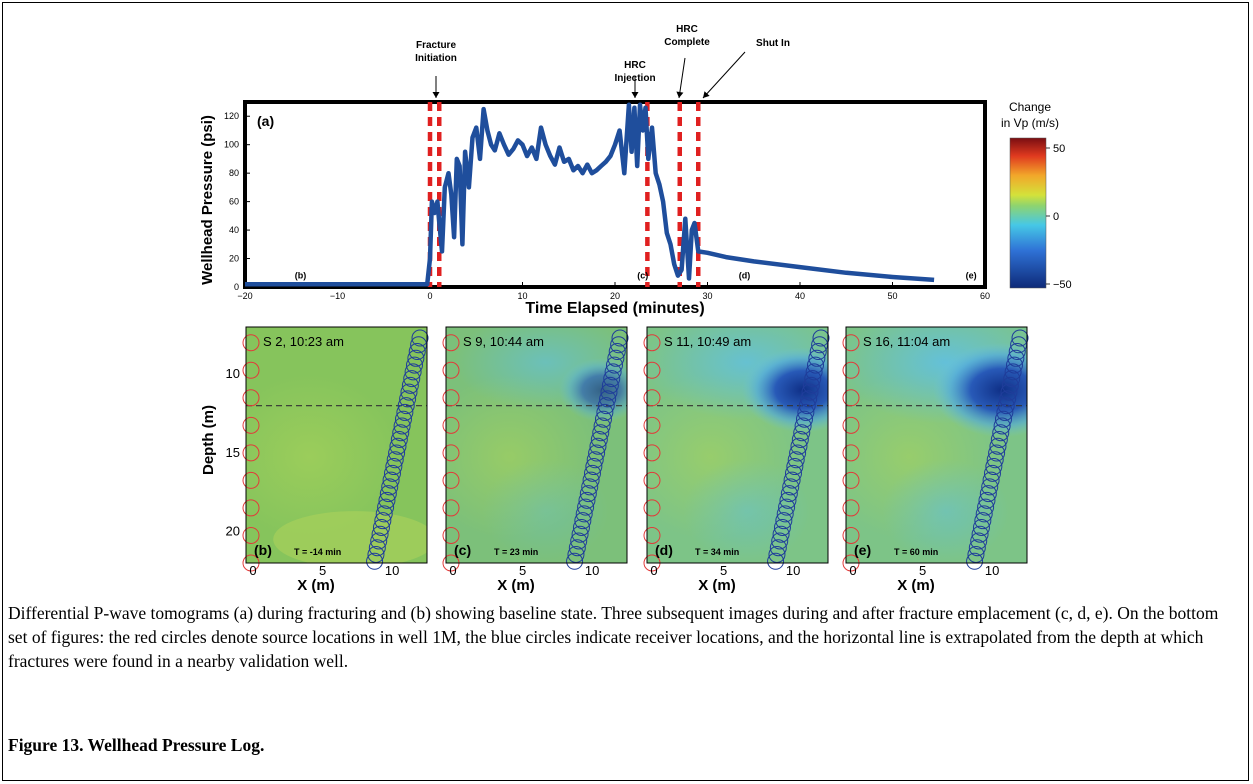 This screenshot has width=1253, height=784. What do you see at coordinates (745, 275) in the screenshot?
I see `panel-reference-marker: (d)` at bounding box center [745, 275].